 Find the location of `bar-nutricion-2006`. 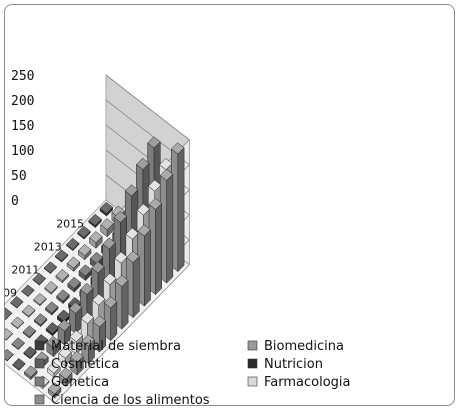

bar-nutricion-2006 is located at coordinates (30, 353).